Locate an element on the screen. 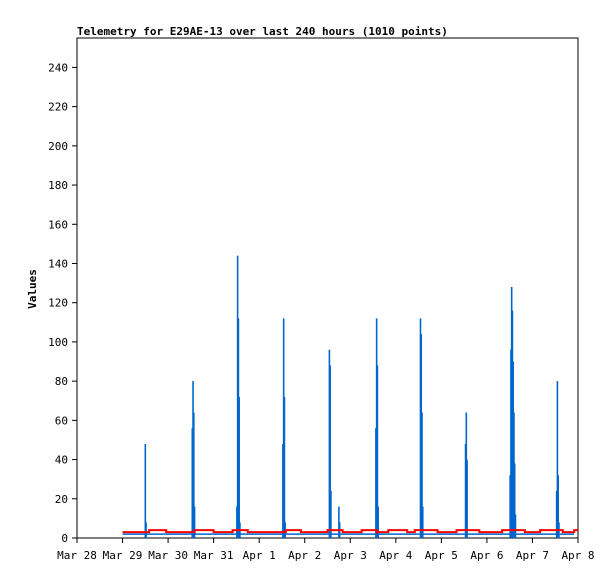 Image resolution: width=615 pixels, height=579 pixels. x-tick-label: Apr 1 is located at coordinates (259, 555).